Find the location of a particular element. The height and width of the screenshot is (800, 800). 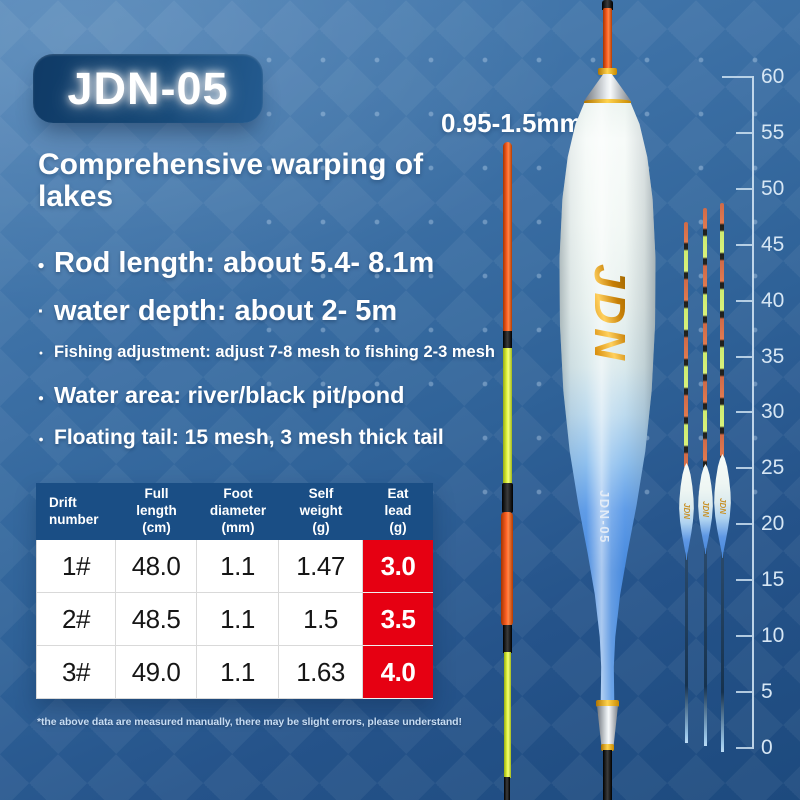

ruler-label: 50 is located at coordinates (773, 188).